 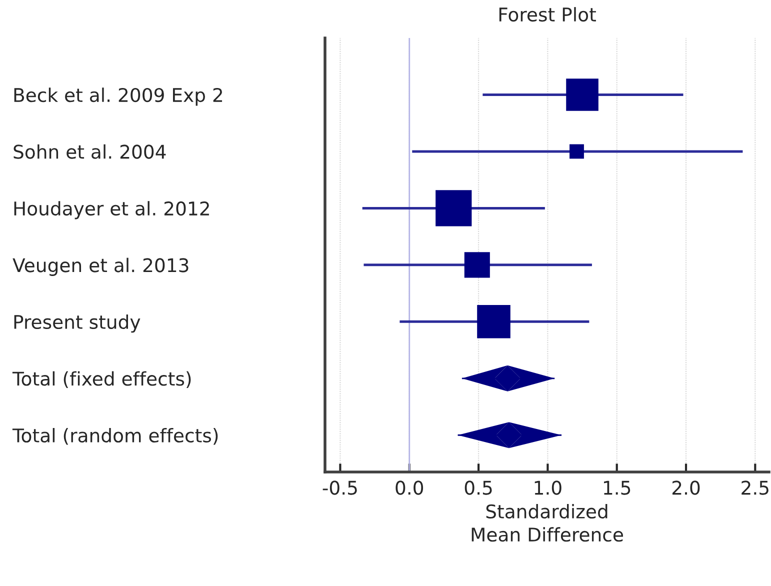 What do you see at coordinates (339, 487) in the screenshot?
I see `x-tick-label: -0.5` at bounding box center [339, 487].